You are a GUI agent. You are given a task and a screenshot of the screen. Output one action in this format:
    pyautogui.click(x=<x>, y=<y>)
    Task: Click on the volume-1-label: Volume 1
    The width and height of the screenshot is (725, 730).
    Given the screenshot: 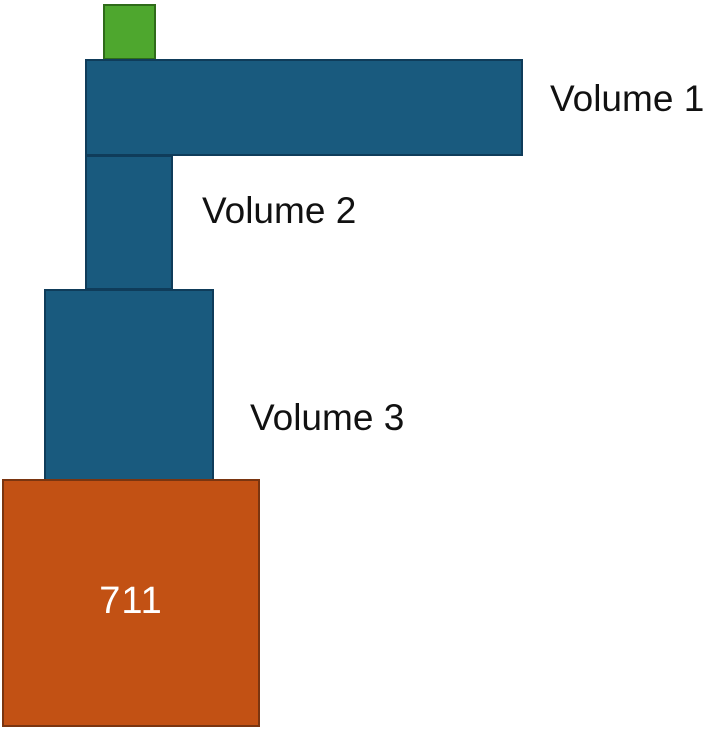 What is the action you would take?
    pyautogui.click(x=627, y=98)
    